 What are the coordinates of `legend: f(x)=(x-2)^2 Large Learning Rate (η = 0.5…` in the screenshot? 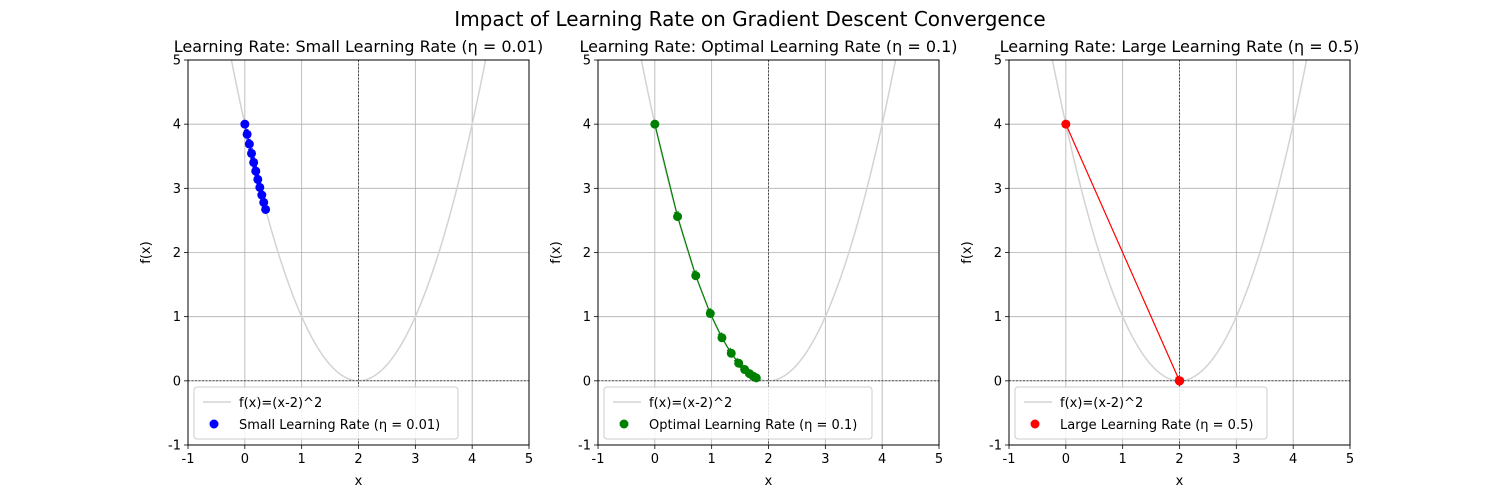 It's located at (1141, 413).